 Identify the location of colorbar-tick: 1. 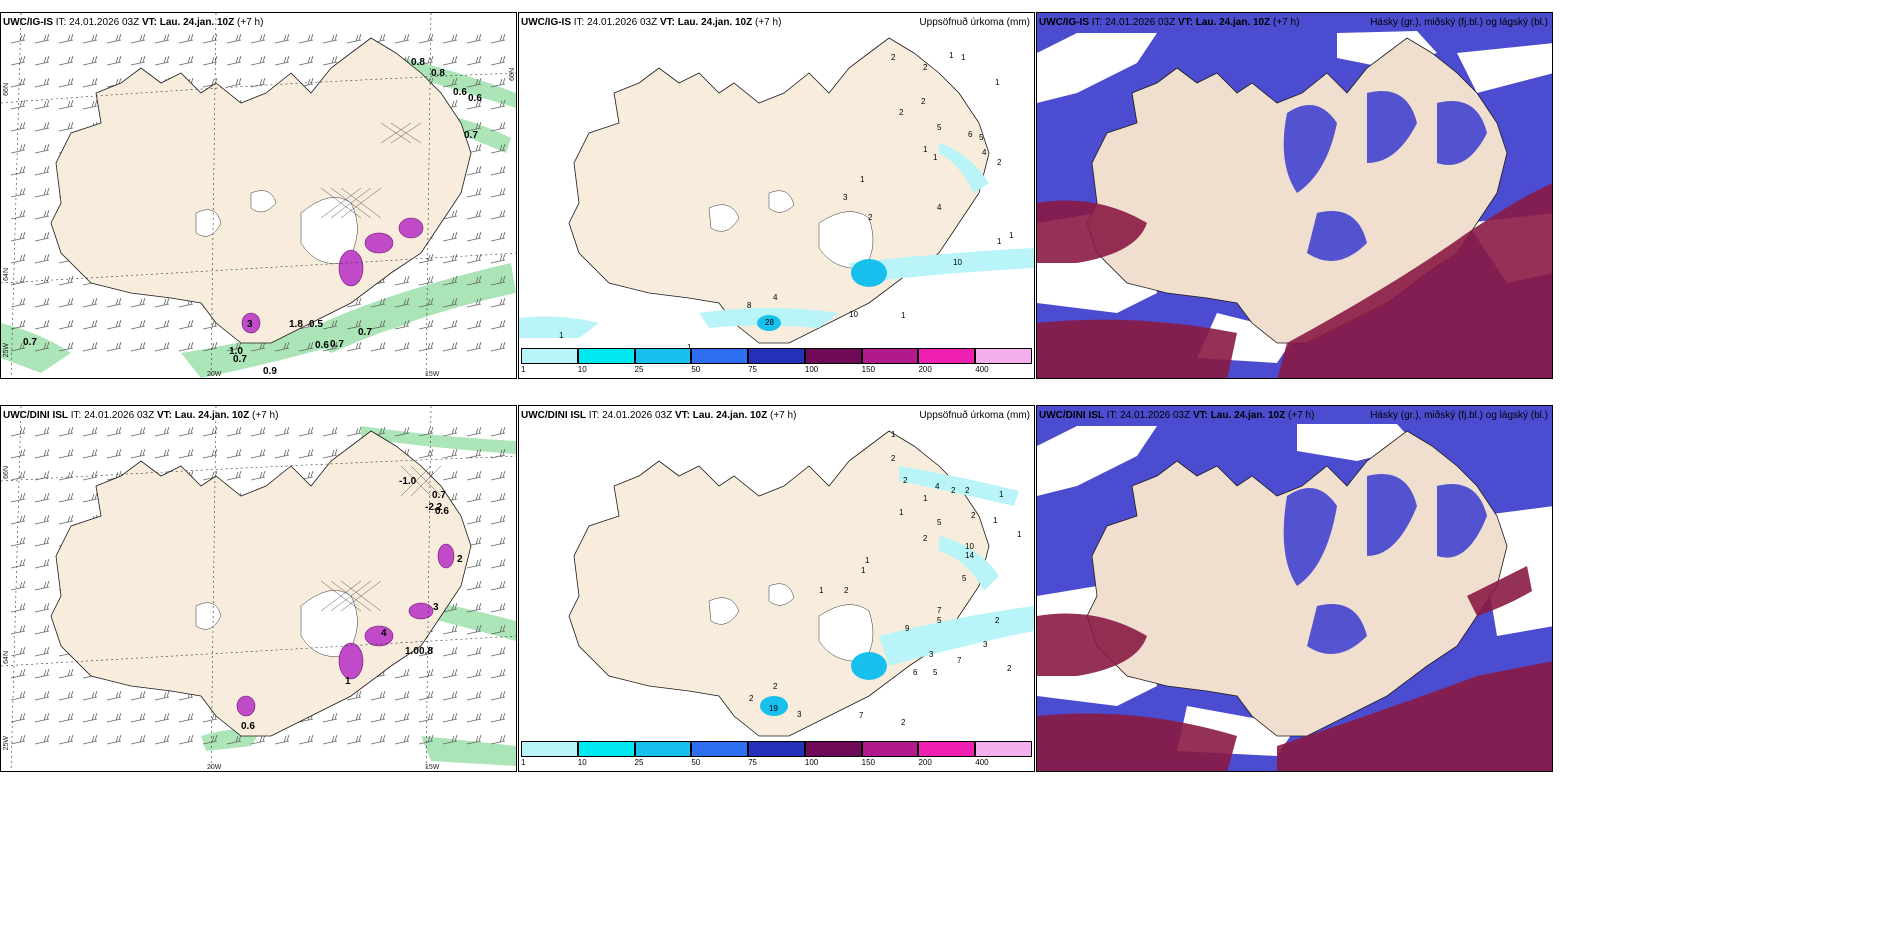
(523, 762).